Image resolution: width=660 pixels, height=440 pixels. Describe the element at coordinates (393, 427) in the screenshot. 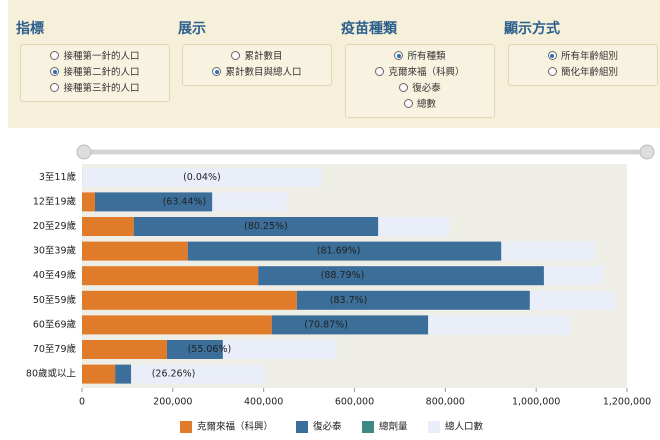

I see `legend-label: 總劑量` at that location.